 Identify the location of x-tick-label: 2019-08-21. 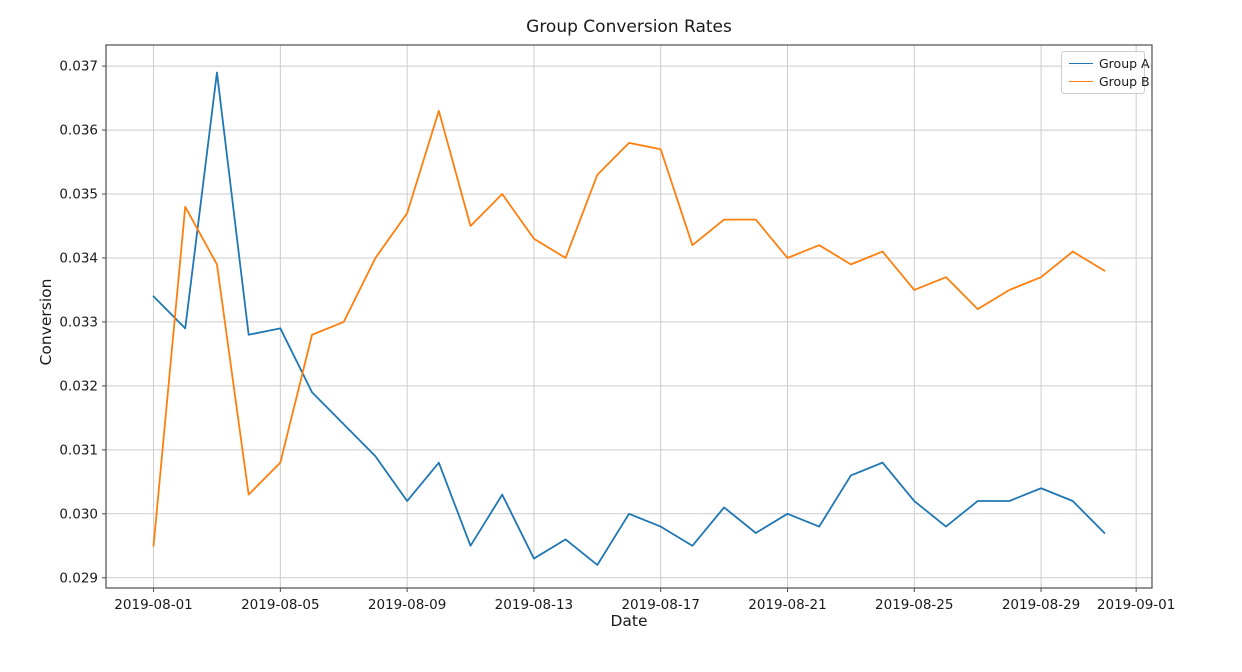
(787, 605).